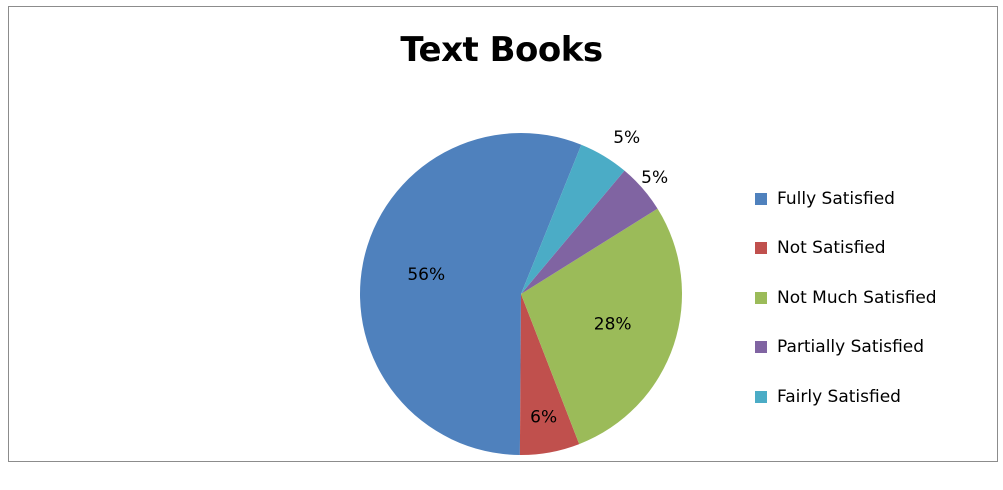 This screenshot has height=490, width=1003. I want to click on legend-item-fairly-satisfied: Fairly Satisfied, so click(846, 397).